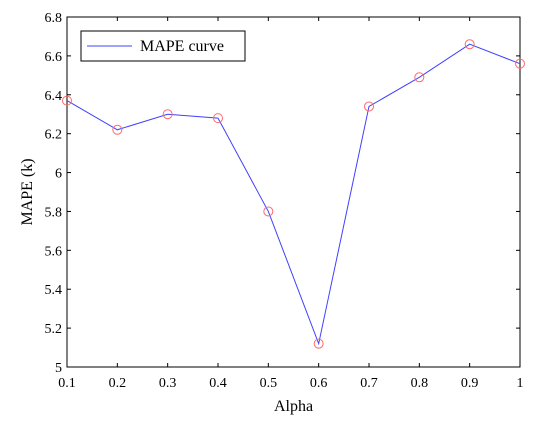  Describe the element at coordinates (54, 329) in the screenshot. I see `y-tick-label: 5.2` at that location.